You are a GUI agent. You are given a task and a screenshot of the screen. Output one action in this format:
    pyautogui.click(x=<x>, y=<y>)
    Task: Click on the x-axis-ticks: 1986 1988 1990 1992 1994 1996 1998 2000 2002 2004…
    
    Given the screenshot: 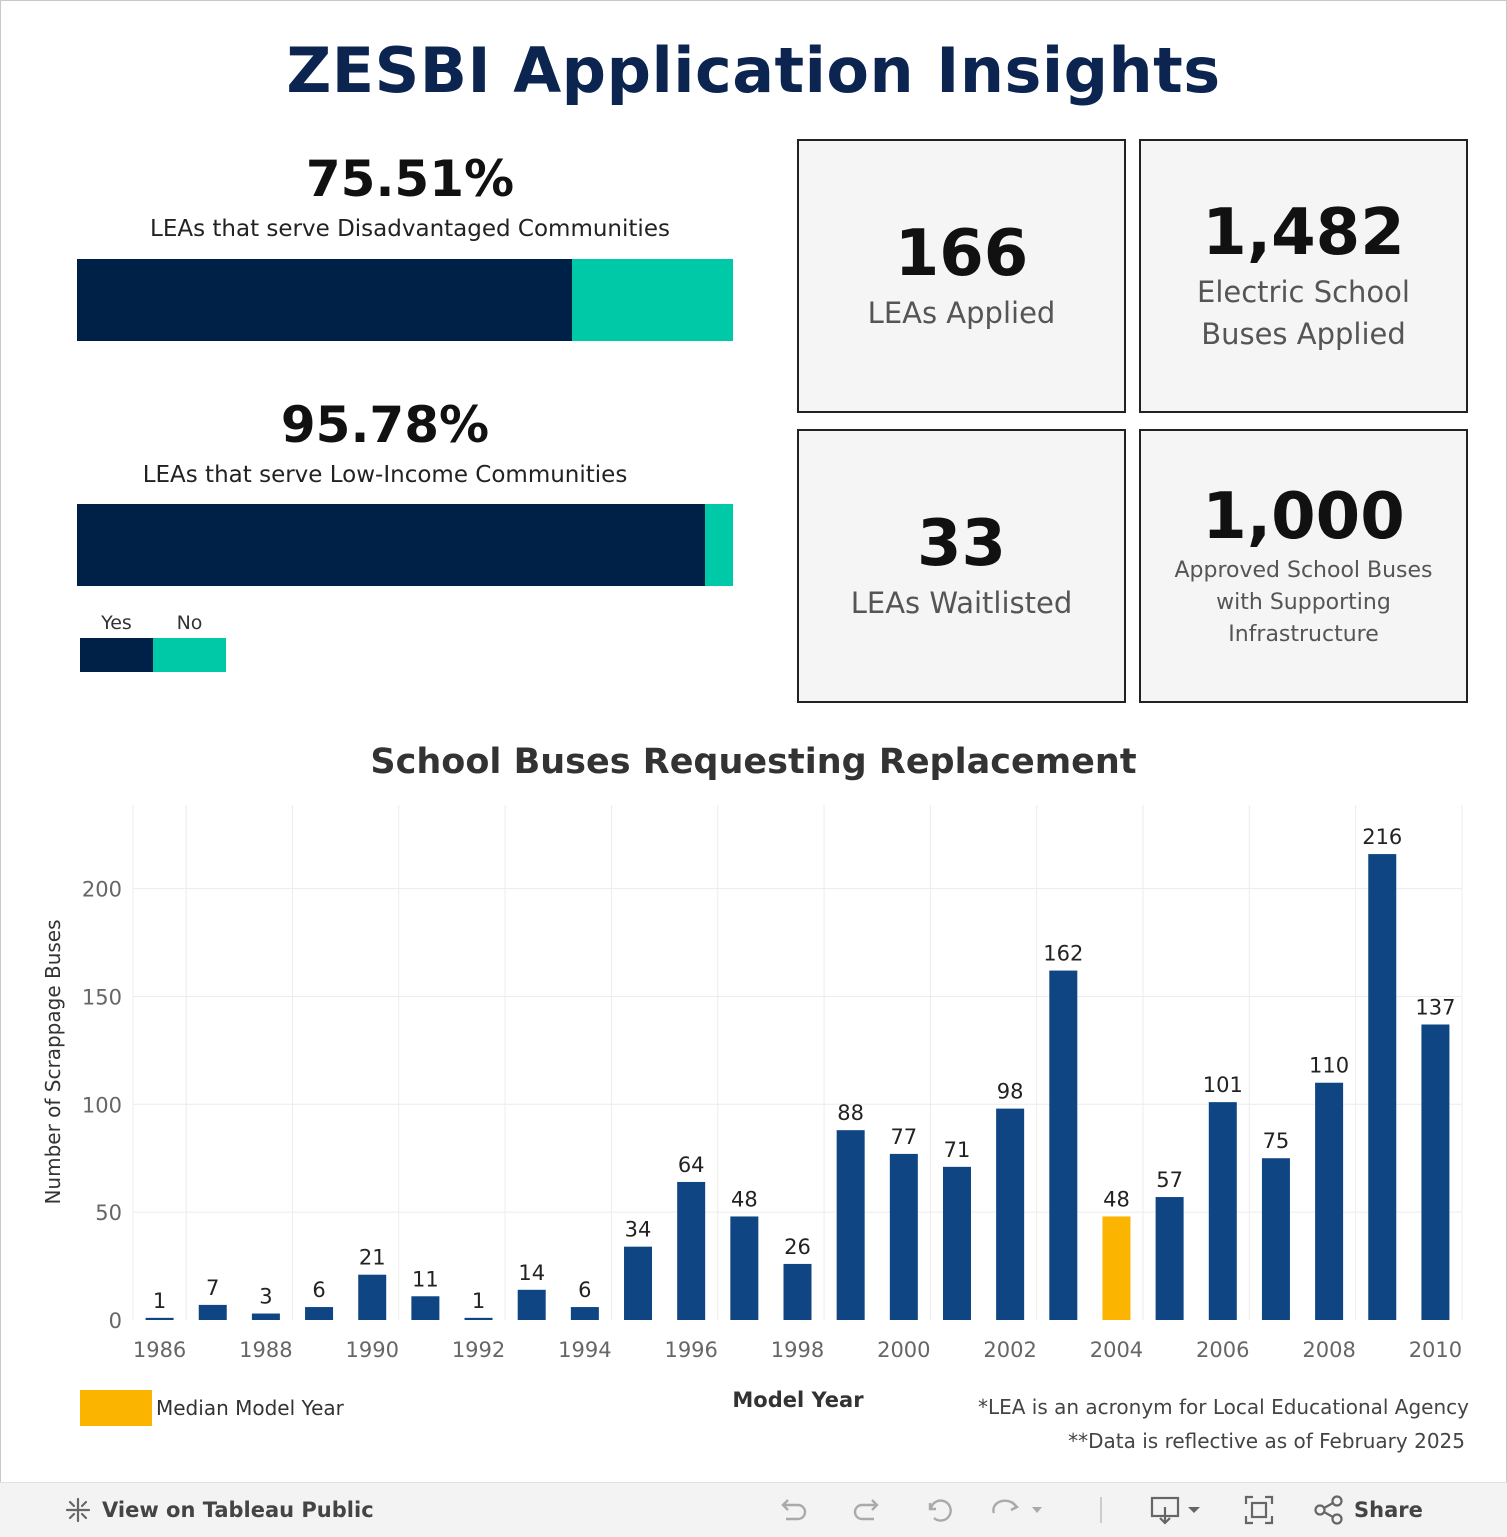 What is the action you would take?
    pyautogui.click(x=797, y=1350)
    